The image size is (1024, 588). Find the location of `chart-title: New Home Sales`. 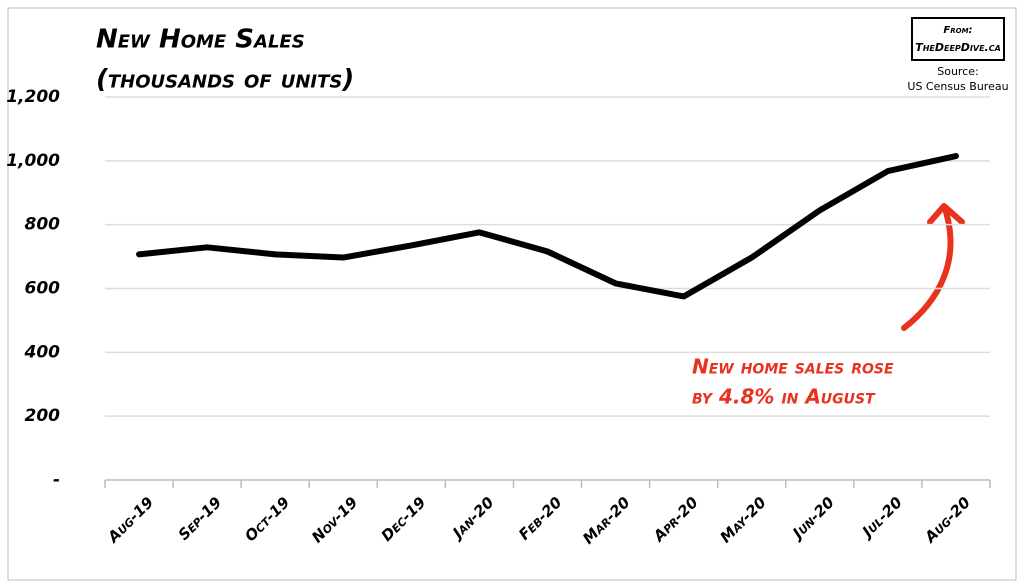

chart-title: New Home Sales is located at coordinates (200, 40).